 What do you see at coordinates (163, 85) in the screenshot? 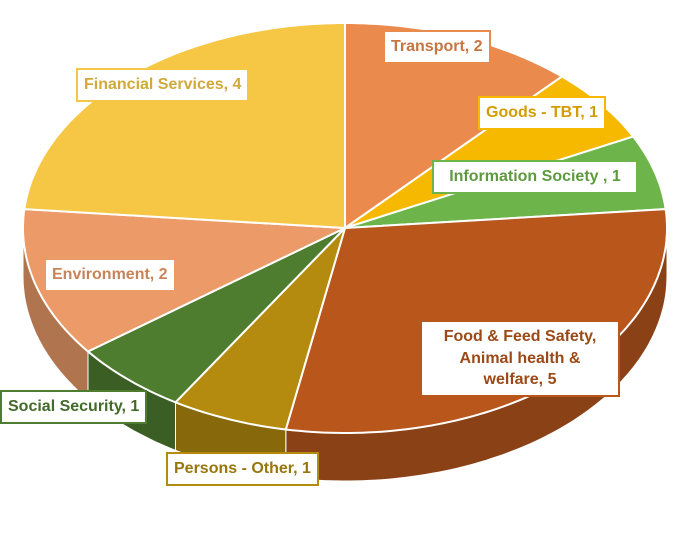
I see `data-label: Financial Services, 4` at bounding box center [163, 85].